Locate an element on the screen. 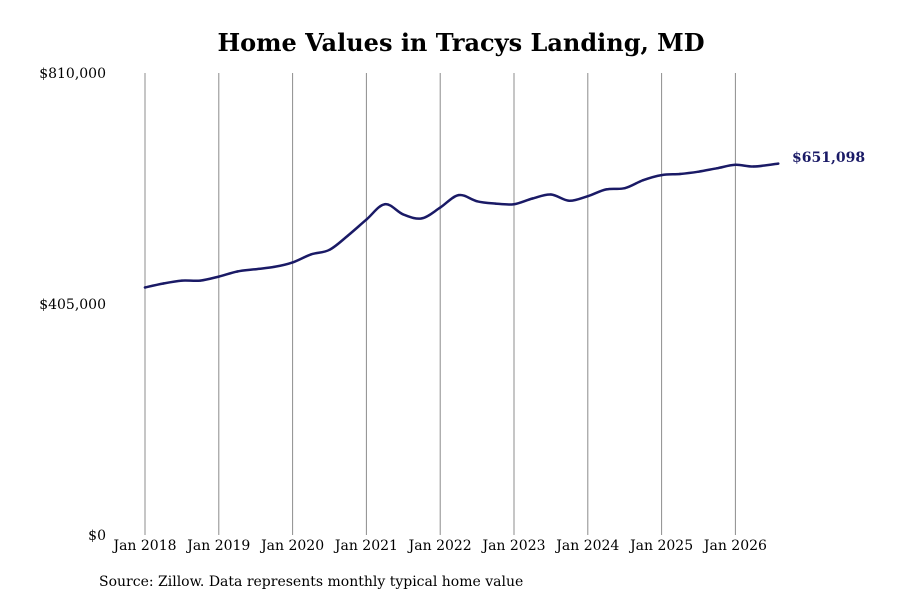 The width and height of the screenshot is (900, 600). chart-title: Home Values in Tracys Landing, MD is located at coordinates (460, 42).